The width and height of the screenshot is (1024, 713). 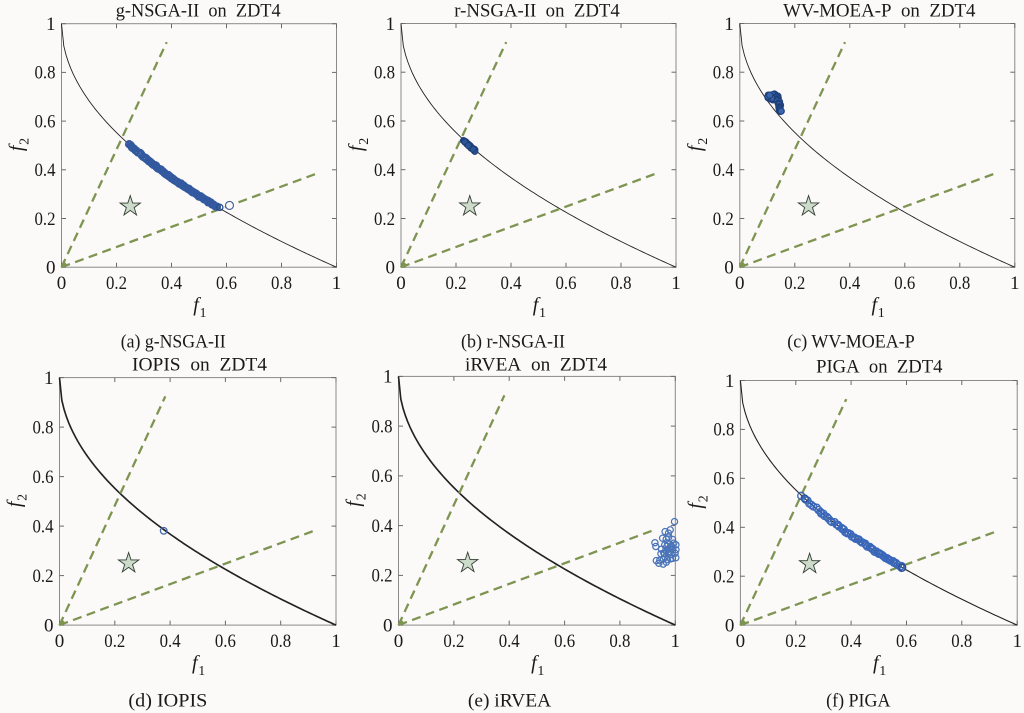 I want to click on svg-text: IOPIS on ZDT4, so click(x=200, y=365).